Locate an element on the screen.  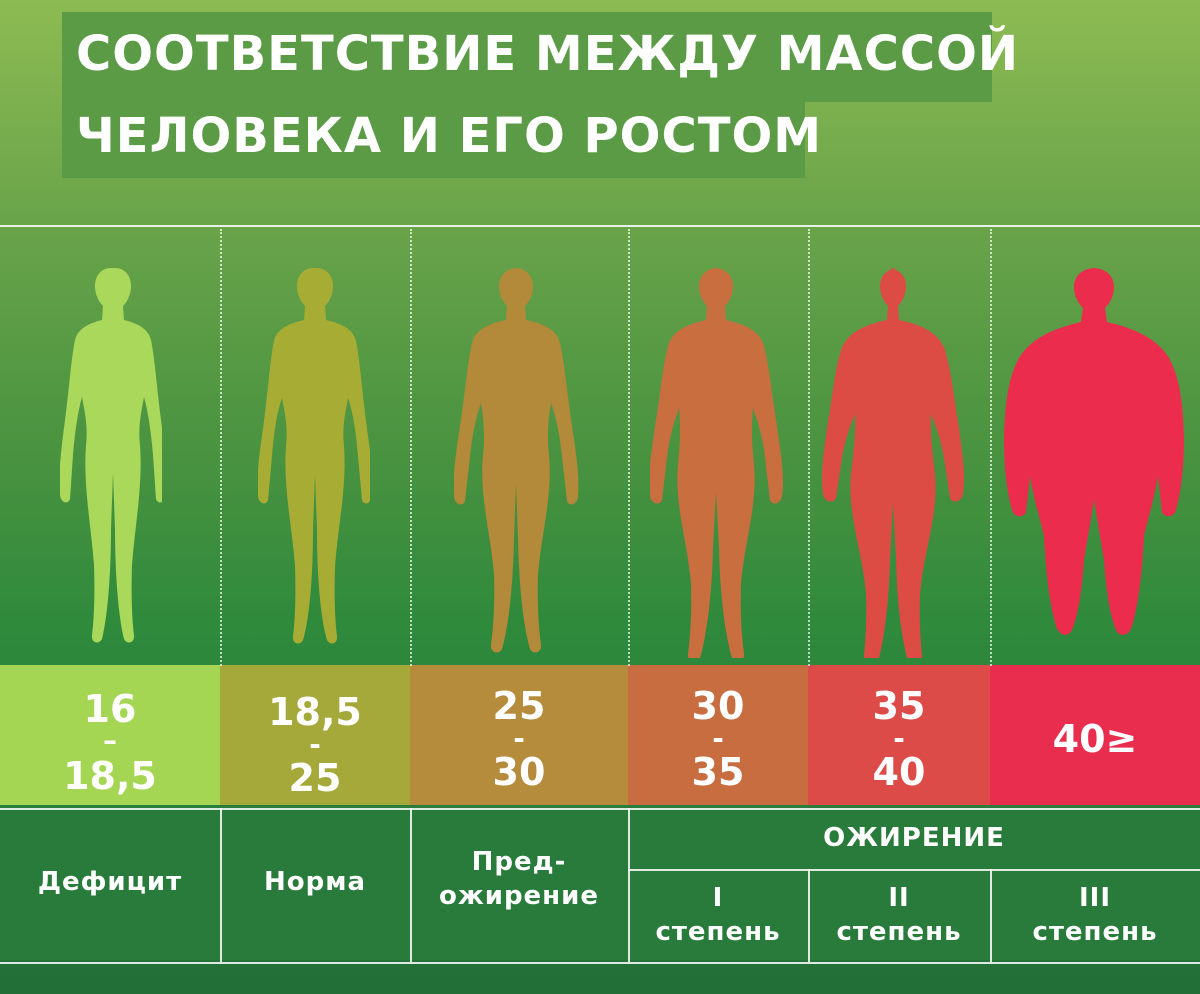
band-from: 18,5 is located at coordinates (315, 712).